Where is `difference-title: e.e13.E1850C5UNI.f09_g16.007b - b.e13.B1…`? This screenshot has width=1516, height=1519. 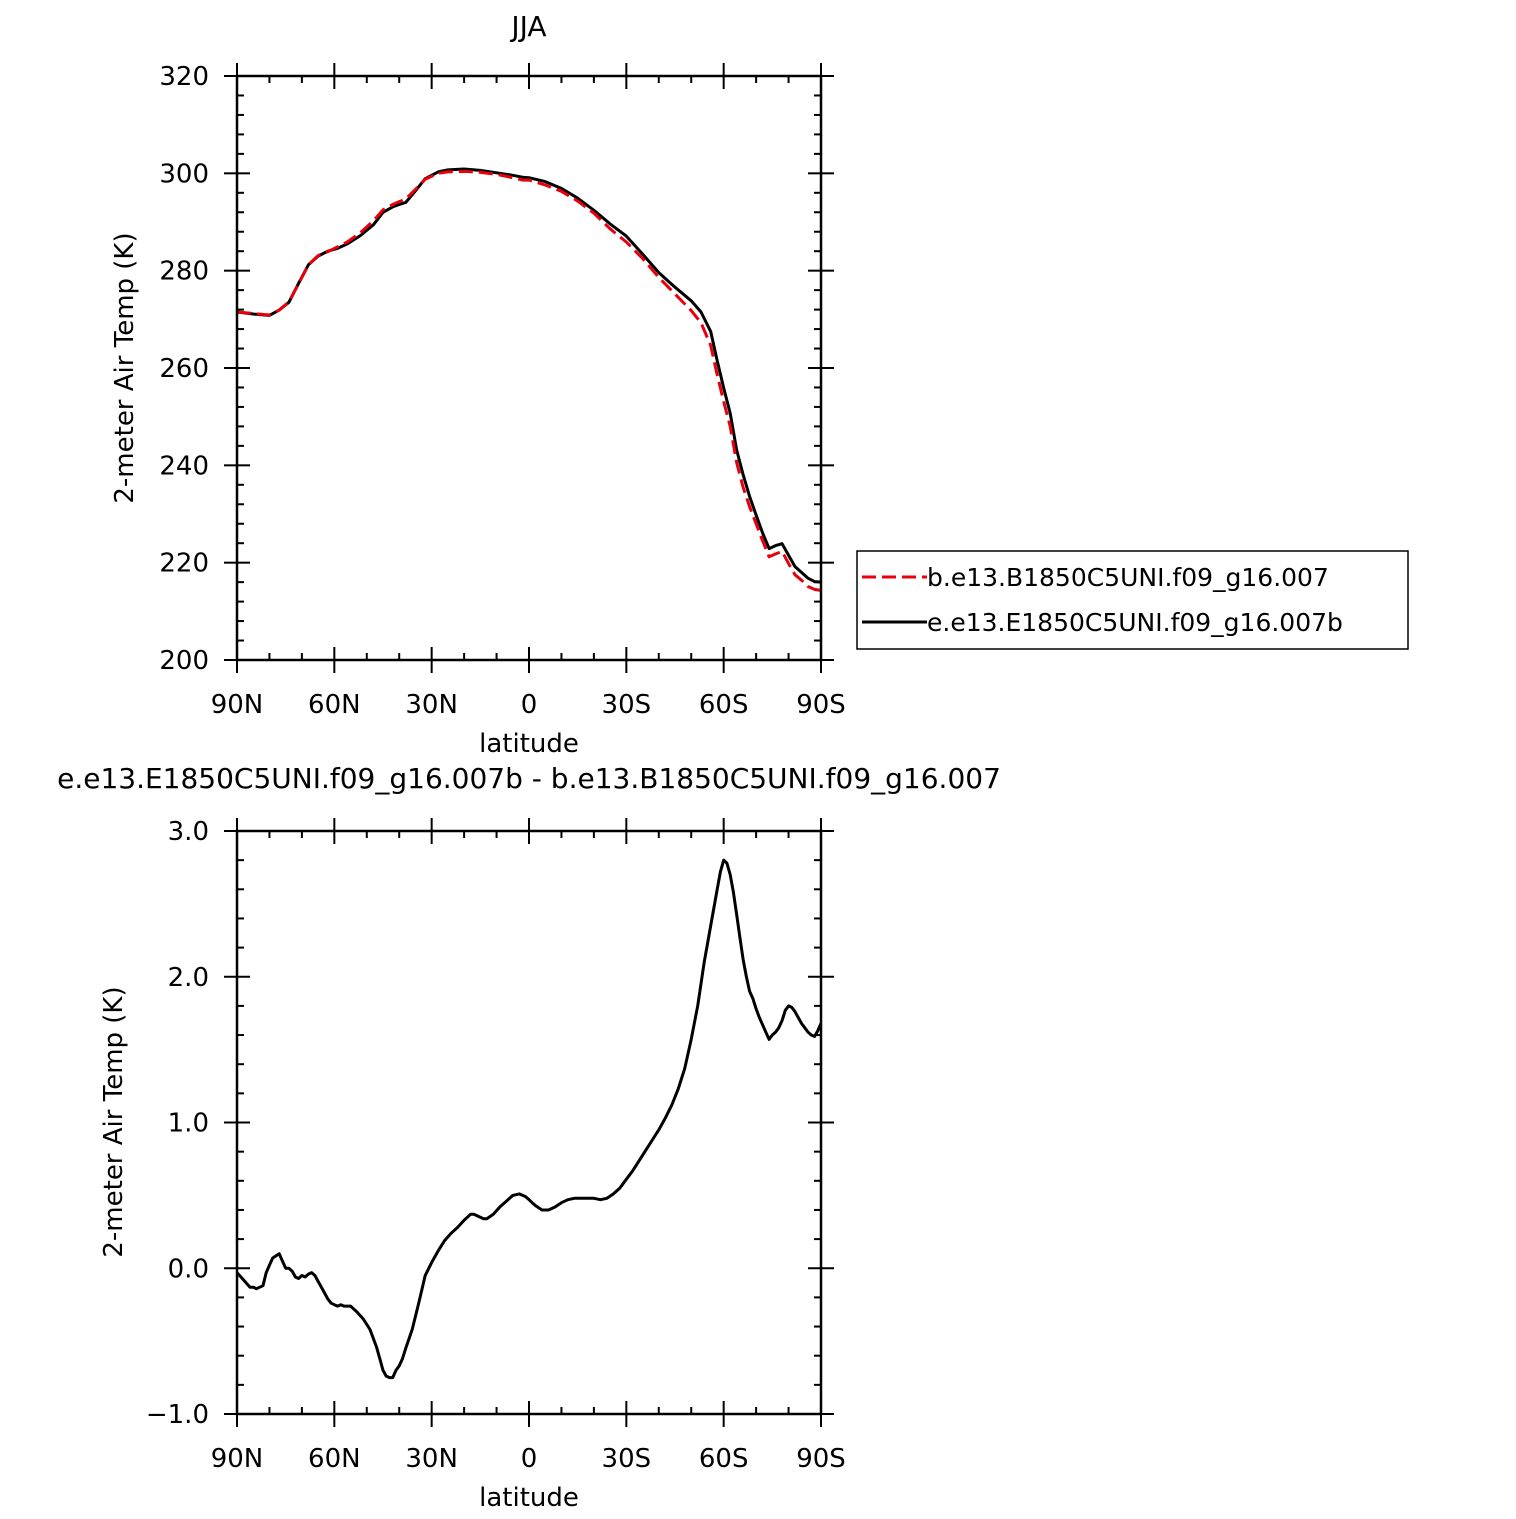
difference-title: e.e13.E1850C5UNI.f09_g16.007b - b.e13.B1… is located at coordinates (529, 778).